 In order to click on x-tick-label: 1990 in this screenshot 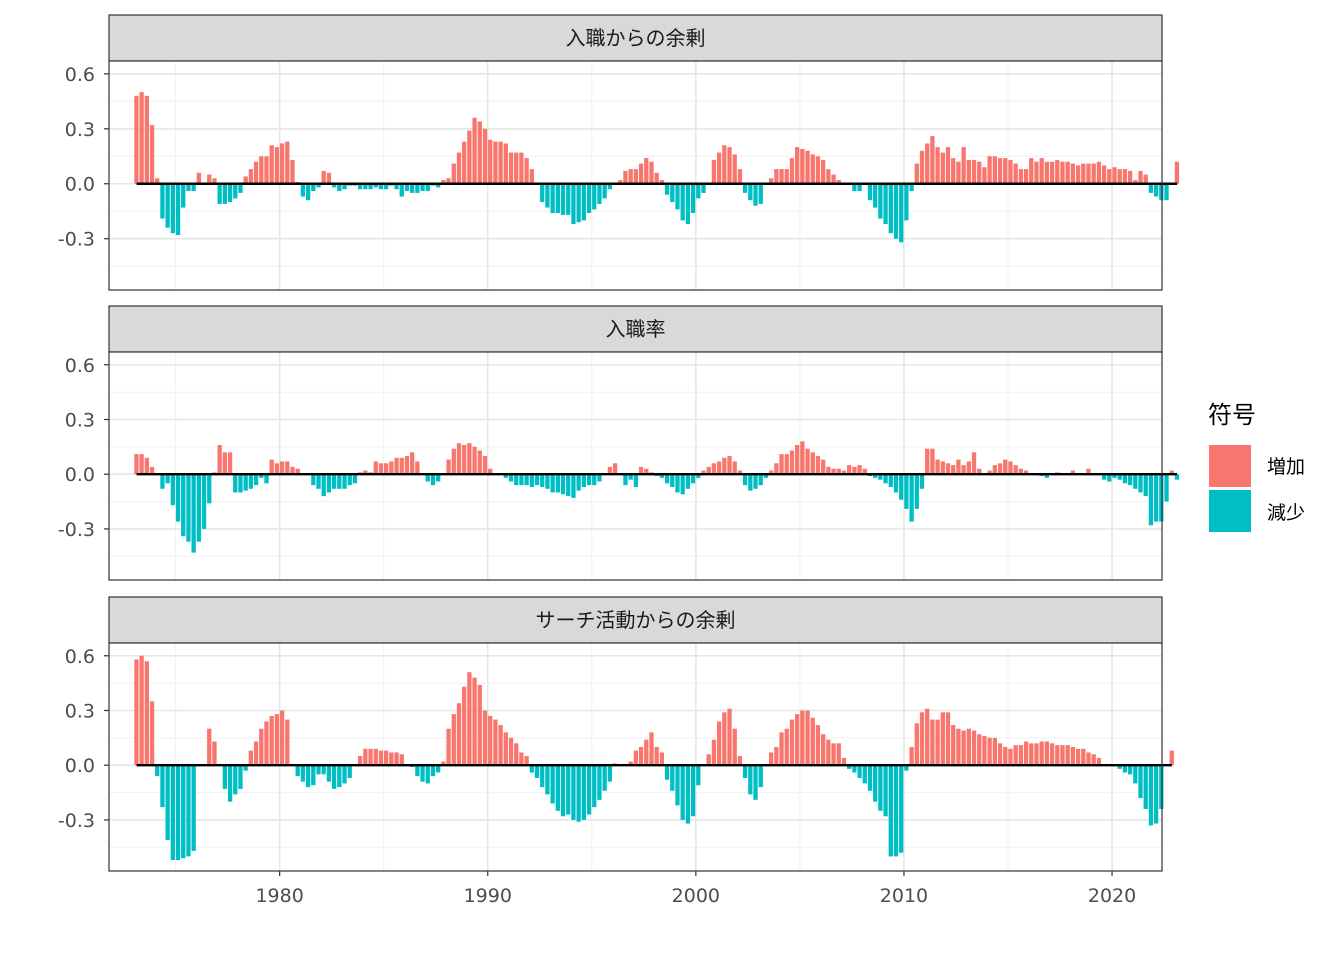, I will do `click(488, 896)`.